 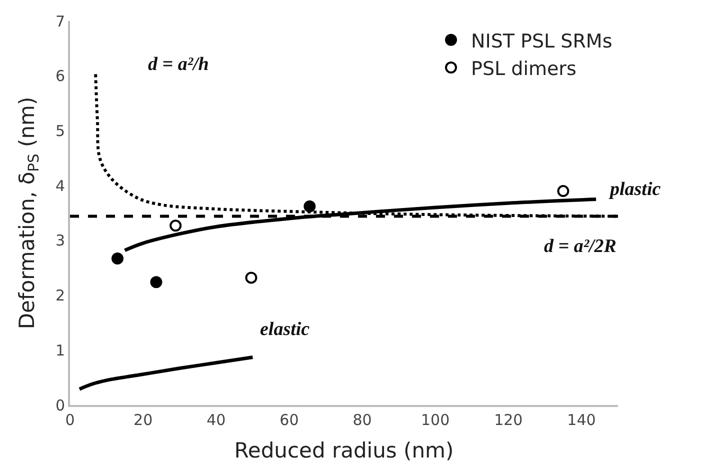 I want to click on y-tick-label: 7, so click(x=60, y=21).